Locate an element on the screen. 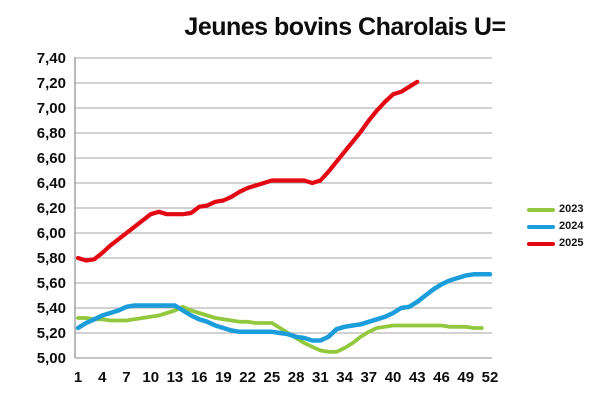  x-tick-label: 22 is located at coordinates (247, 377).